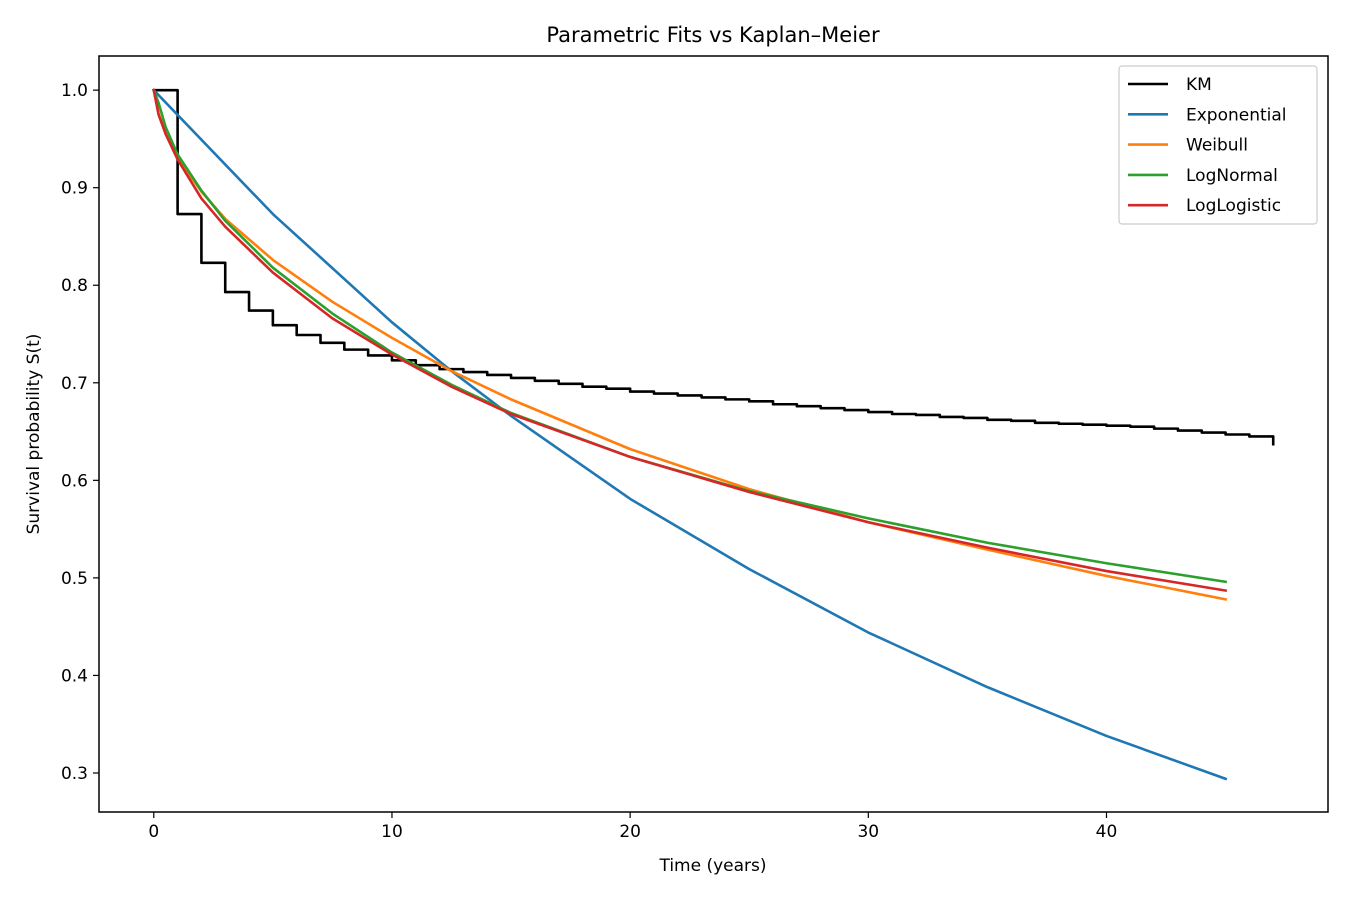  Describe the element at coordinates (74, 774) in the screenshot. I see `y-tick-label: 0.3` at that location.